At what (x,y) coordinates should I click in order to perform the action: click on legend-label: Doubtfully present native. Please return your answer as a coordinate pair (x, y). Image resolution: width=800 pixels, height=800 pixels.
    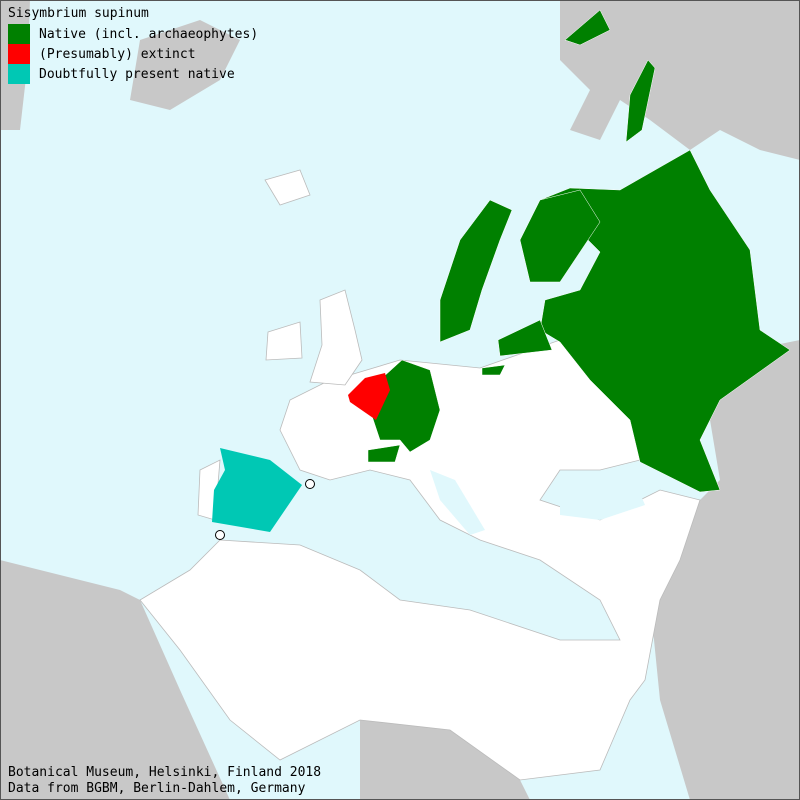
    Looking at the image, I should click on (137, 74).